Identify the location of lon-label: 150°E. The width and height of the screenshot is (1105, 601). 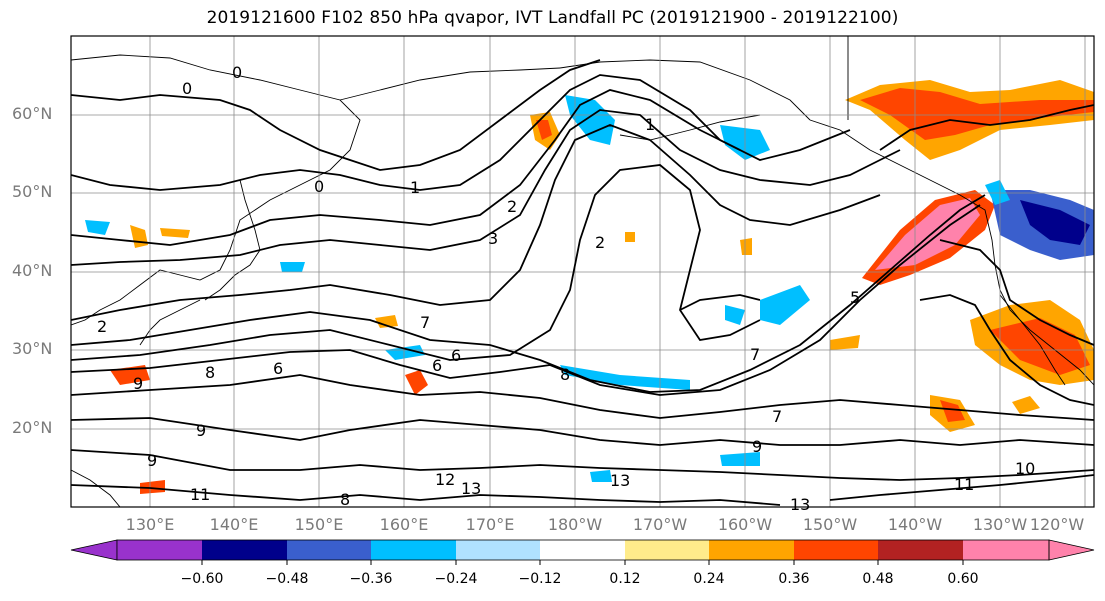
(319, 524).